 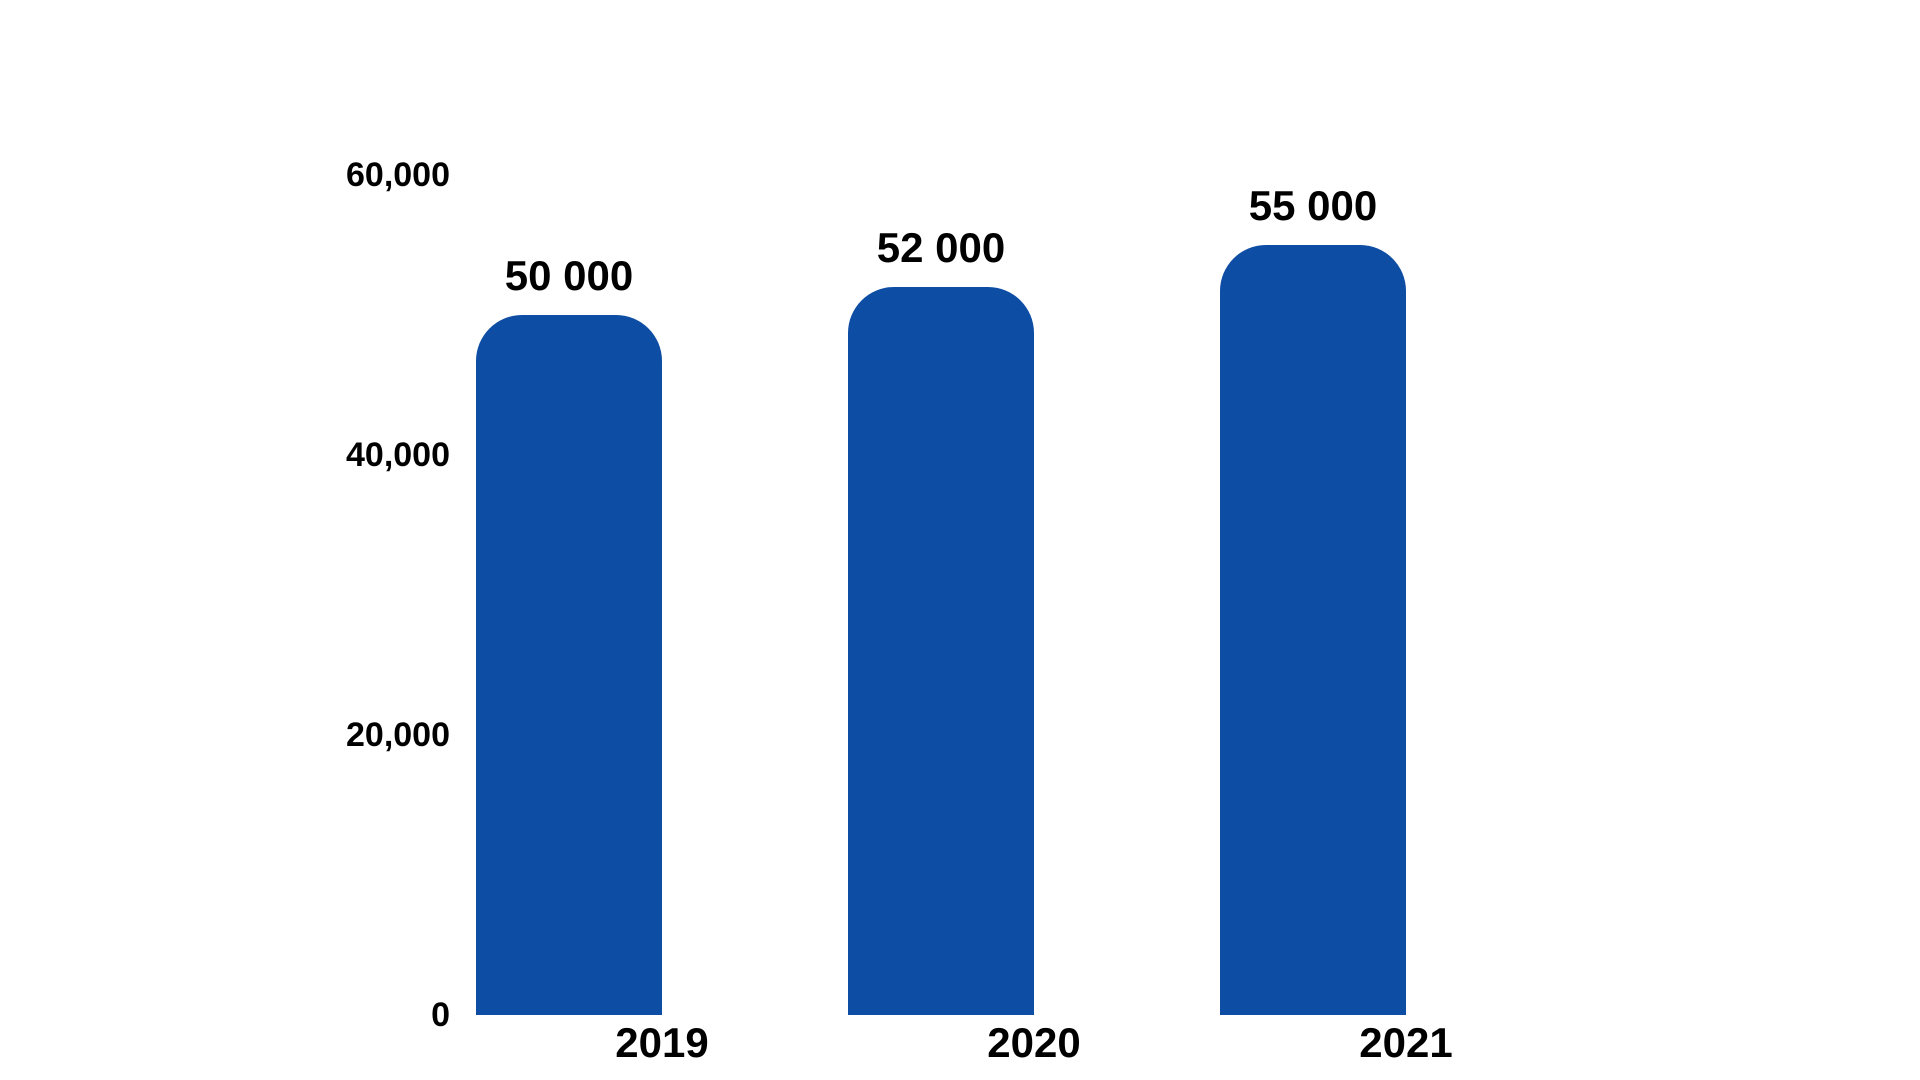 What do you see at coordinates (398, 175) in the screenshot?
I see `y-axis-tick-60000: 60,000` at bounding box center [398, 175].